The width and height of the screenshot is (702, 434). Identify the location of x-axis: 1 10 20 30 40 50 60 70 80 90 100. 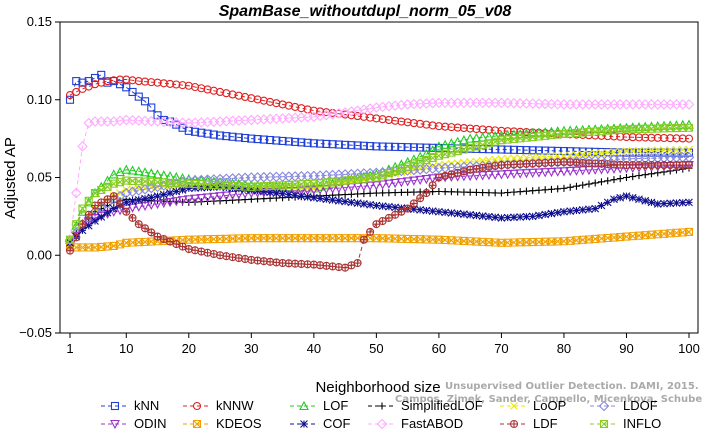
(383, 344).